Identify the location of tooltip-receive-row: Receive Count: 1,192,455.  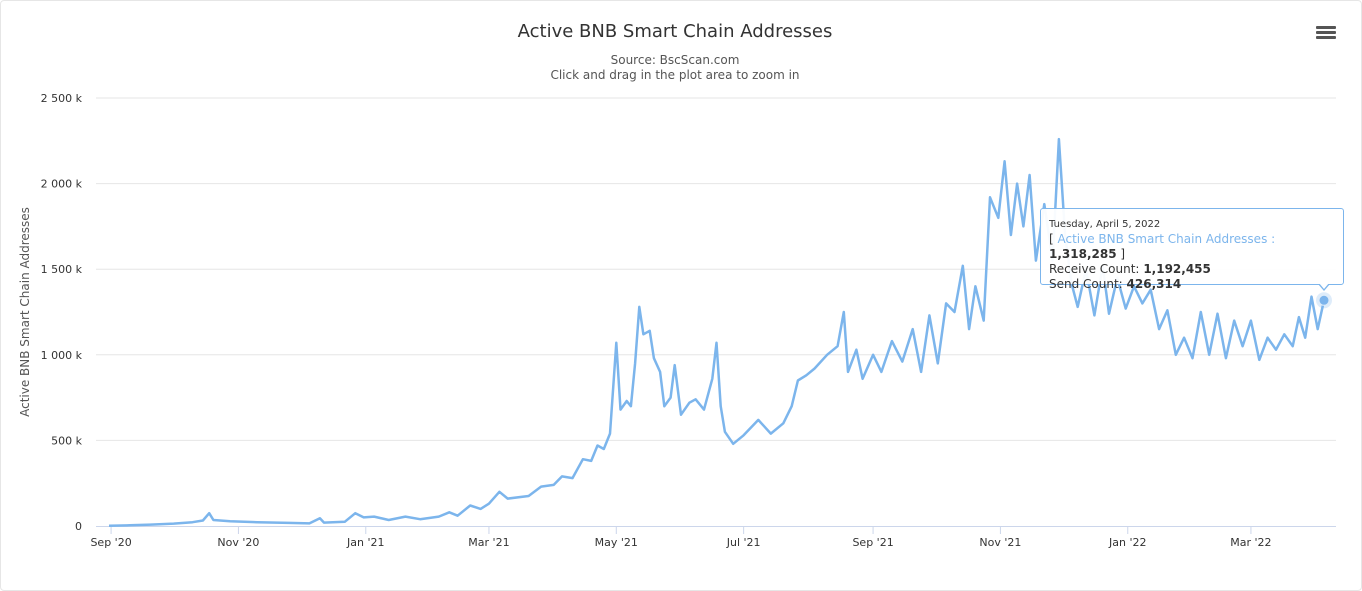
(1192, 269).